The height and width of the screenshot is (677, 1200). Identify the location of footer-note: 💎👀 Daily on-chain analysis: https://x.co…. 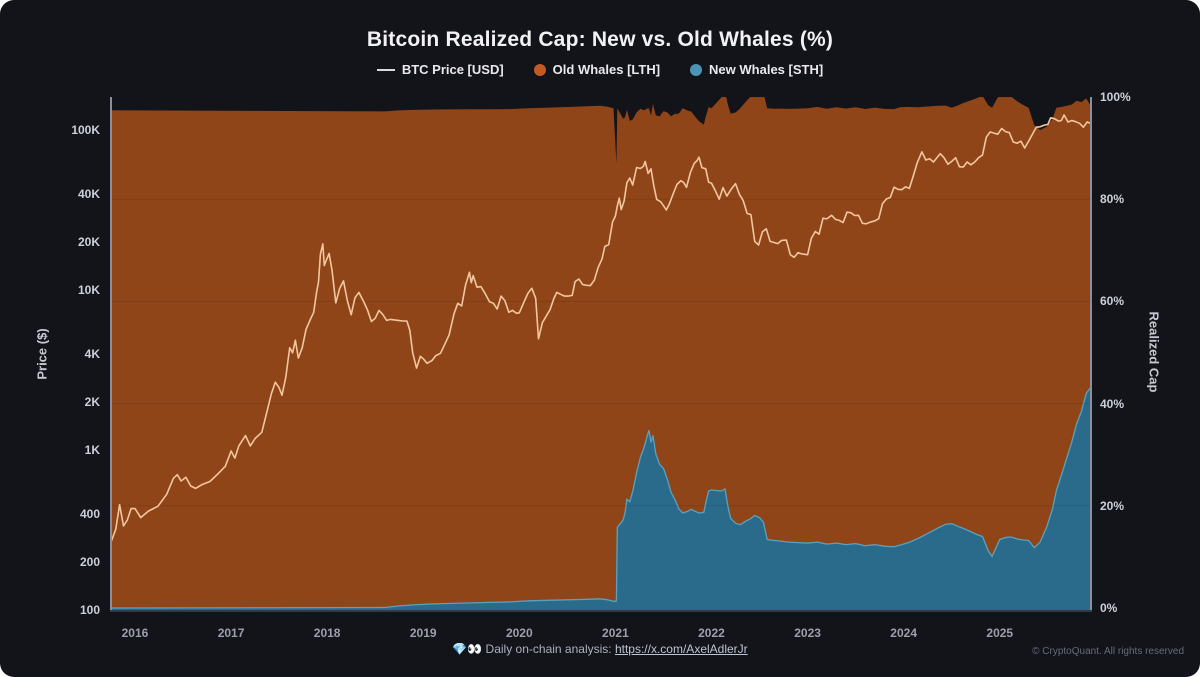
(600, 649).